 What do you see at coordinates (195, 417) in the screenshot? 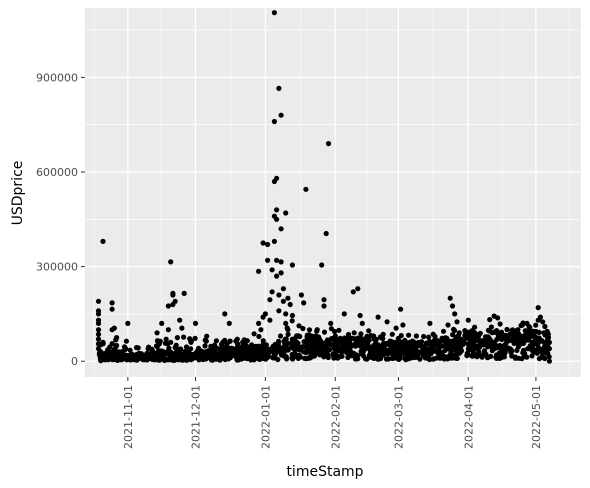
I see `x-tick-label: 2021-12-01` at bounding box center [195, 417].